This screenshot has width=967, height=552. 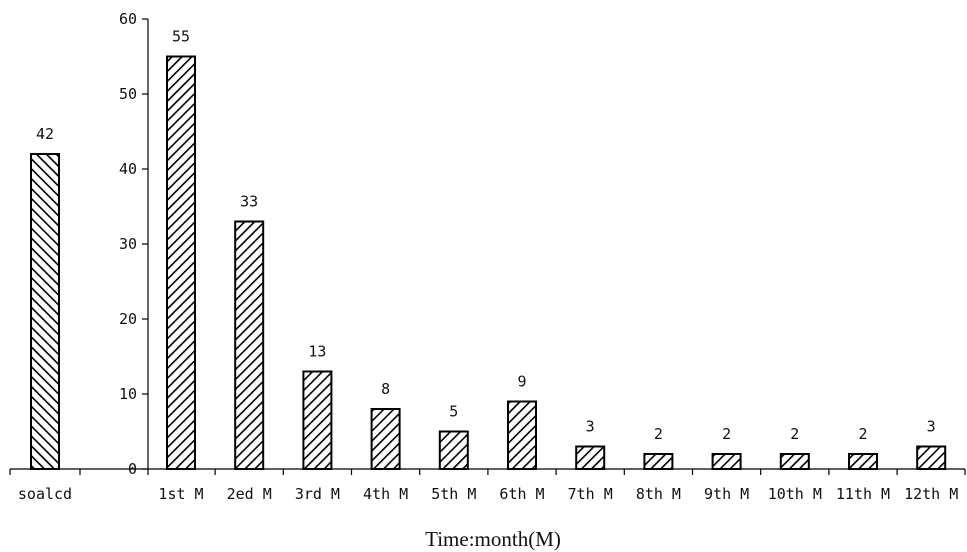 What do you see at coordinates (249, 202) in the screenshot?
I see `data-label: 33` at bounding box center [249, 202].